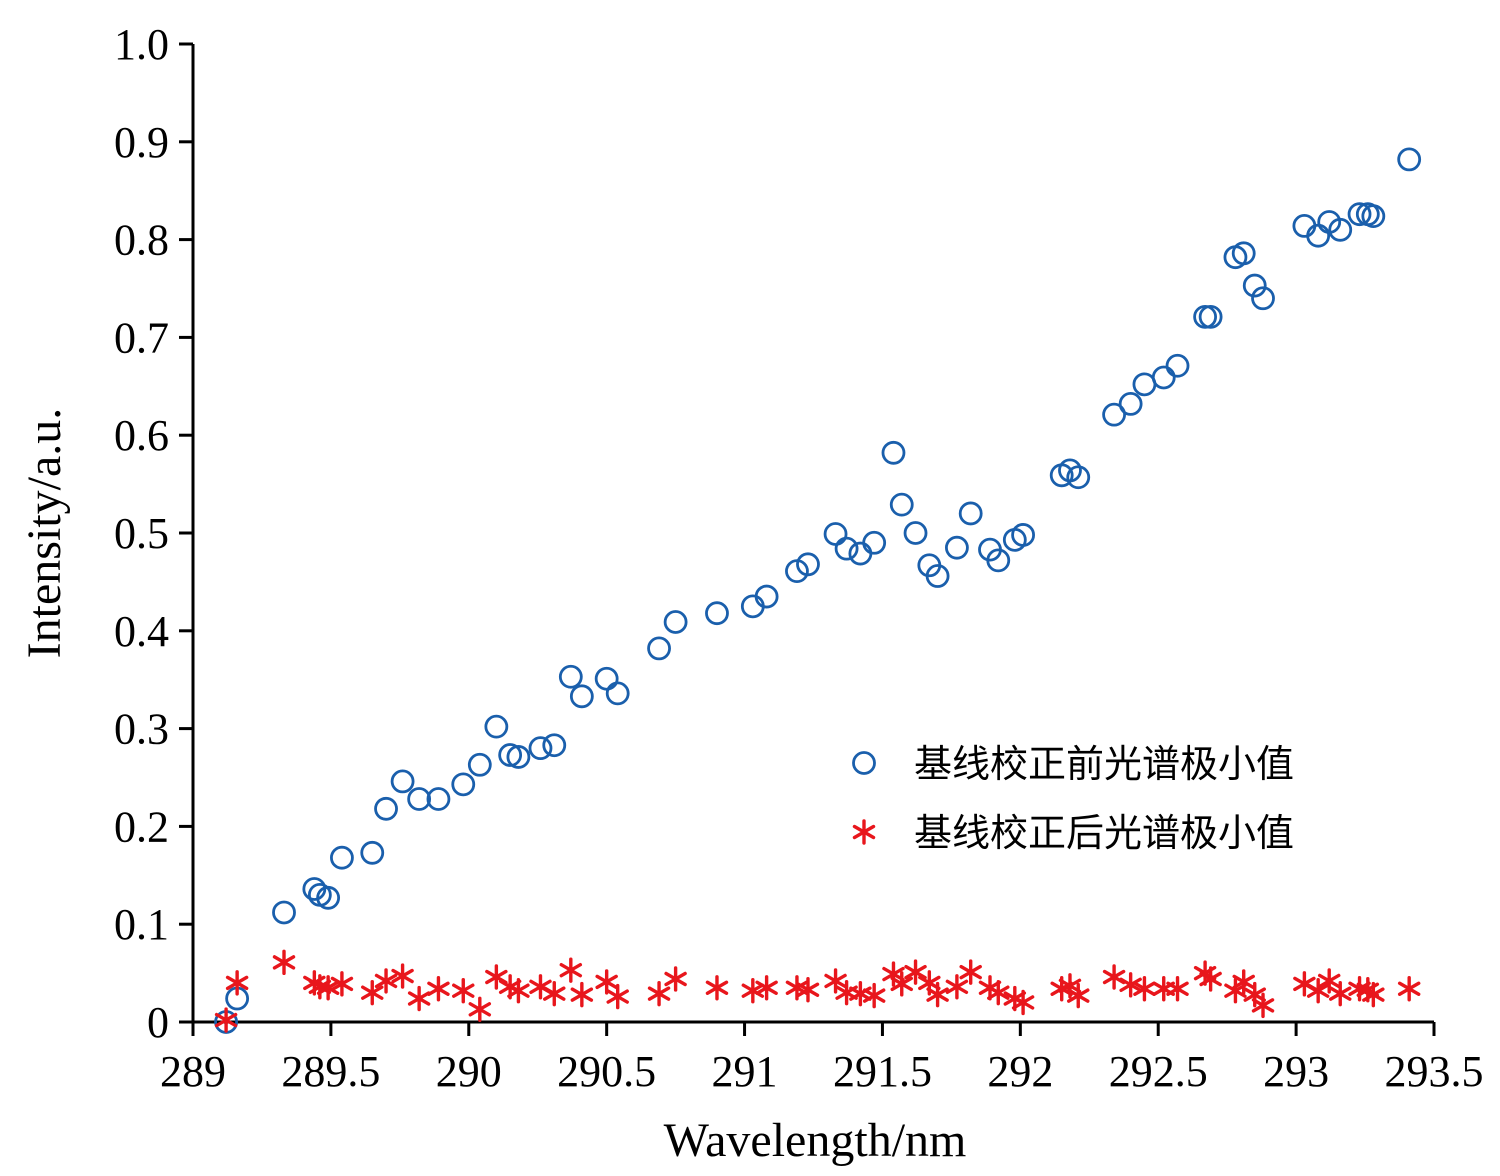 Image resolution: width=1500 pixels, height=1176 pixels. What do you see at coordinates (745, 1071) in the screenshot?
I see `x-tick-label: 291` at bounding box center [745, 1071].